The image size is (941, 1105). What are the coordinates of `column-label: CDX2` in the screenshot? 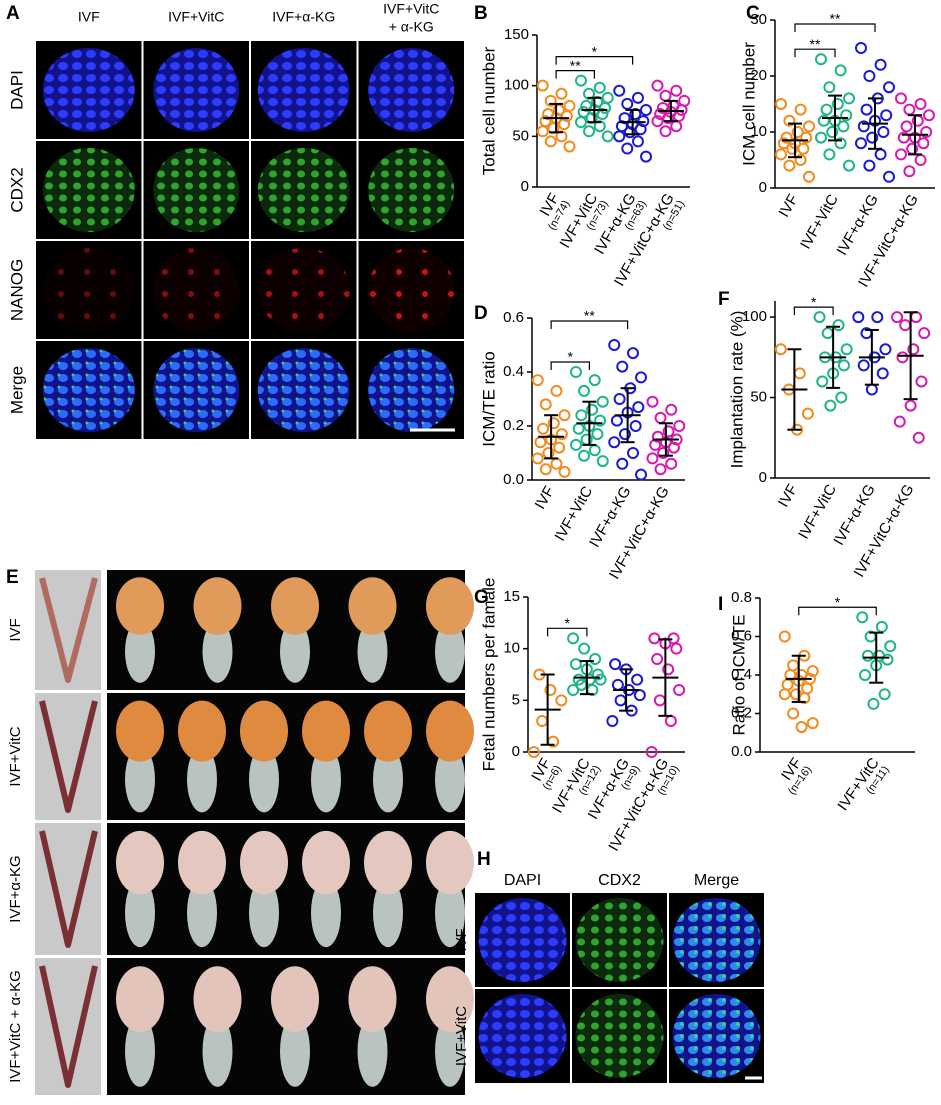 It's located at (619, 880).